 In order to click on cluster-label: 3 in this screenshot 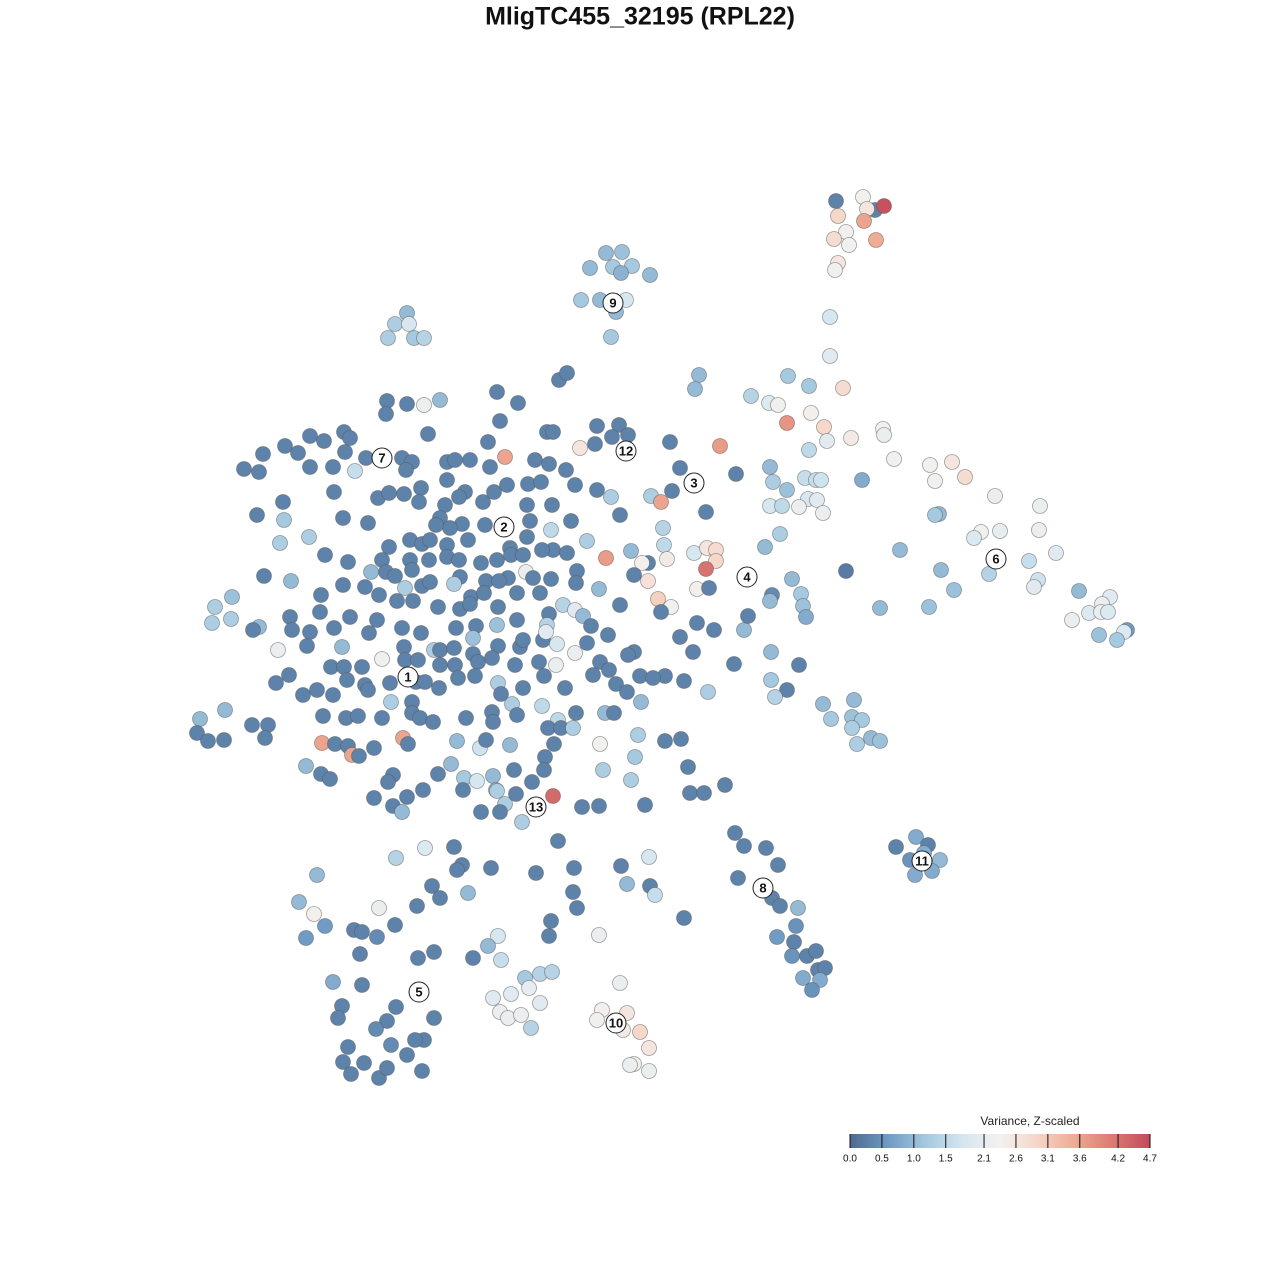, I will do `click(693, 482)`.